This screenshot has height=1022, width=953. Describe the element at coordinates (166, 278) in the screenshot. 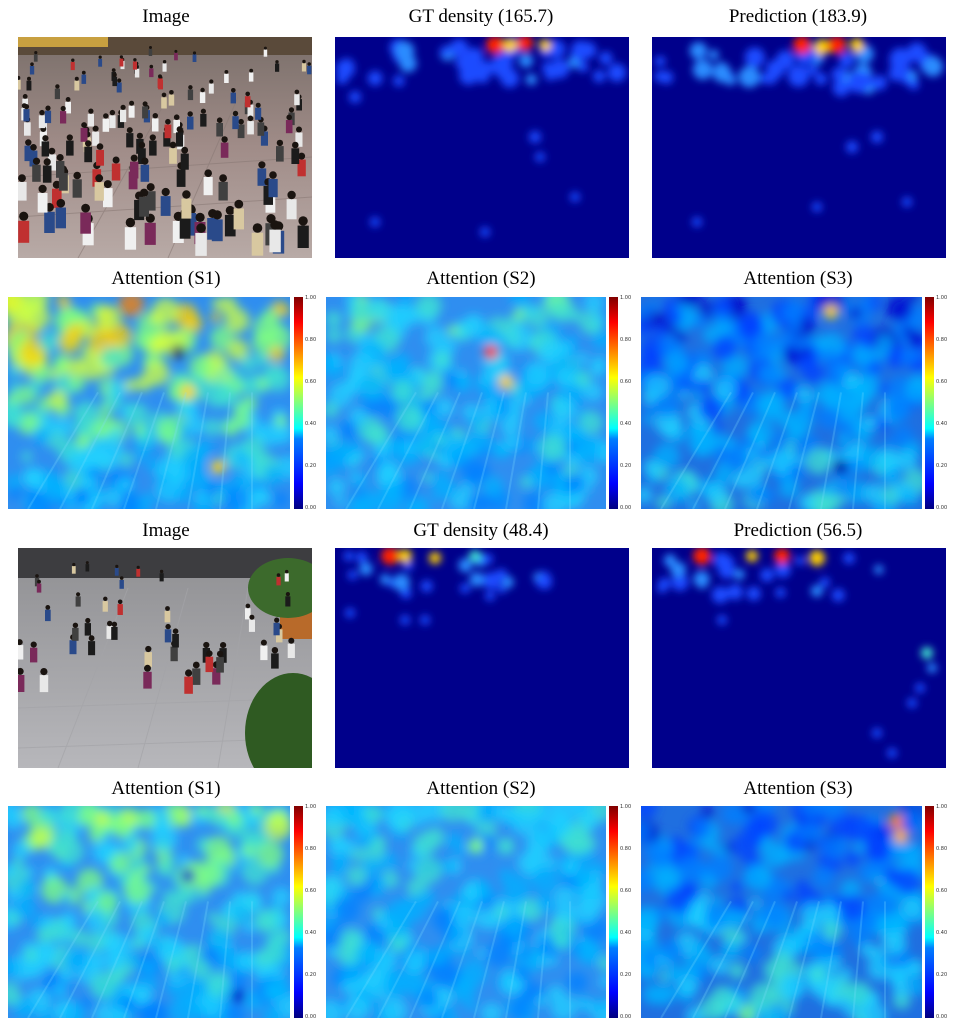

I see `attention-s1-title-1: Attention (S1)` at that location.